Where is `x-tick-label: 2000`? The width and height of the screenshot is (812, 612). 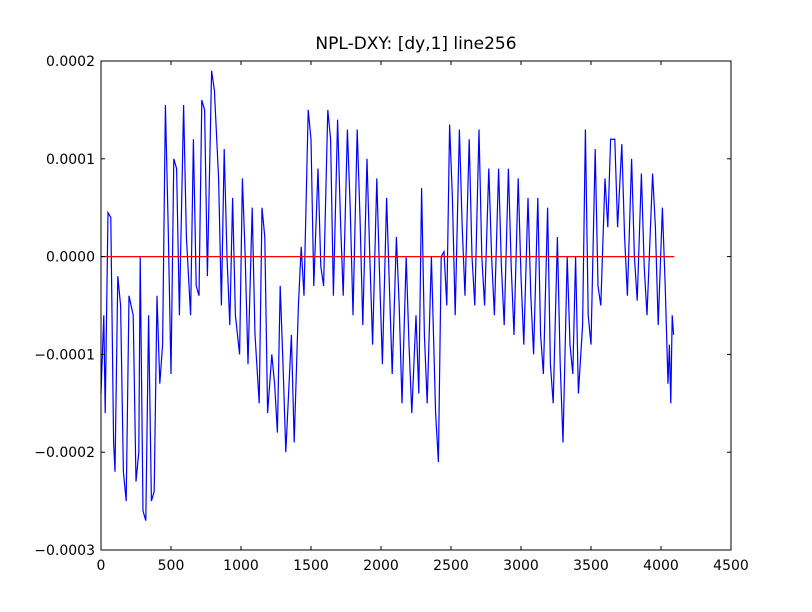 x-tick-label: 2000 is located at coordinates (381, 566).